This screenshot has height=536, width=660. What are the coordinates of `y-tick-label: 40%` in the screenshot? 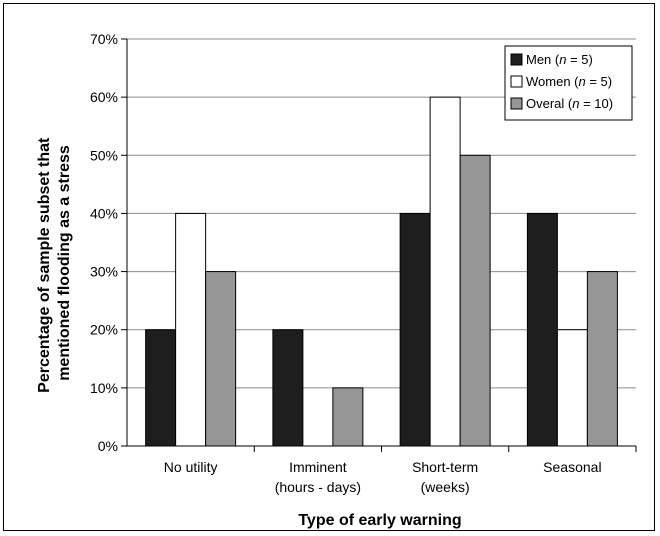 It's located at (104, 213).